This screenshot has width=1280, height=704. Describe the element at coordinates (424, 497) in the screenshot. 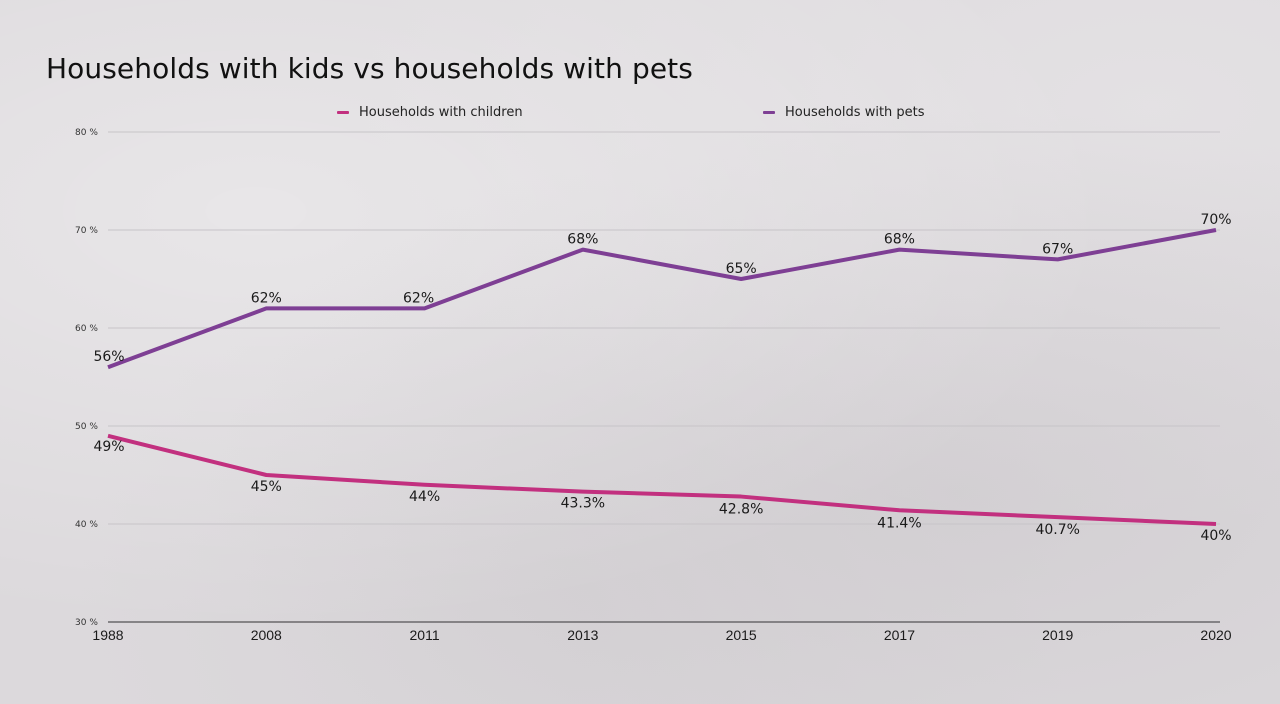

I see `data-label-children: 44%` at that location.